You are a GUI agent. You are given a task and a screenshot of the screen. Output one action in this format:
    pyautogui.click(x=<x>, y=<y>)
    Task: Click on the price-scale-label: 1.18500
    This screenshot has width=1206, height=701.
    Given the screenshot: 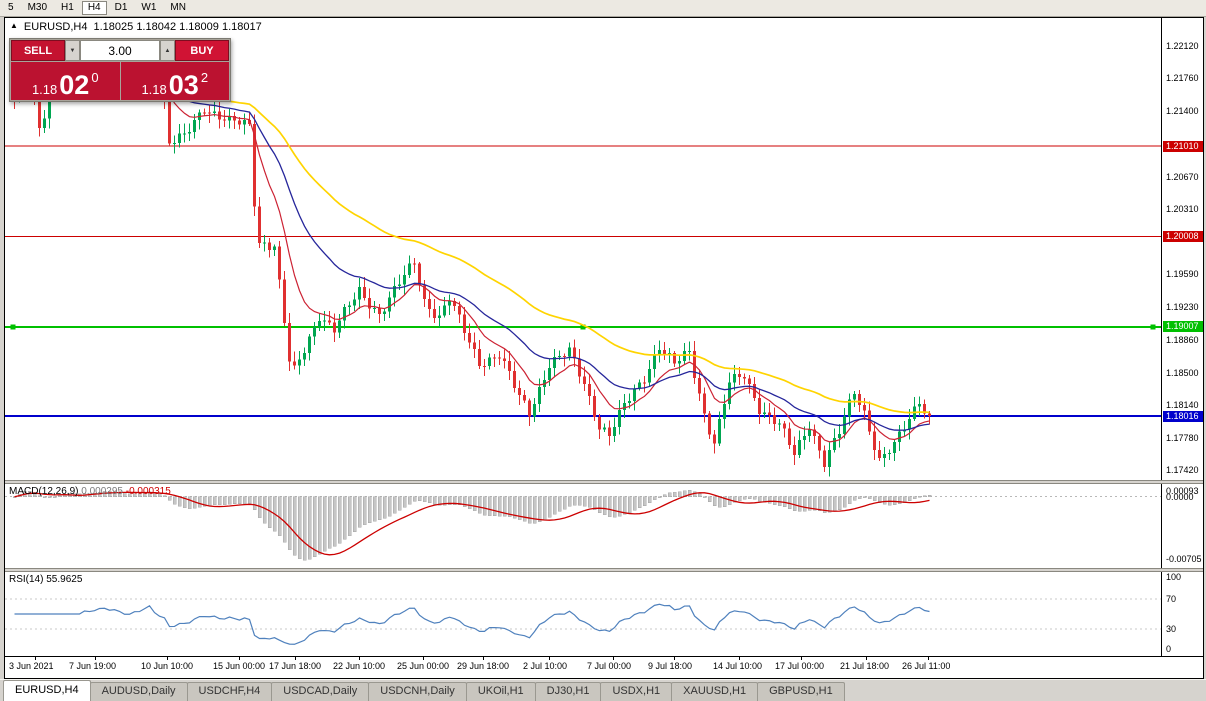 What is the action you would take?
    pyautogui.click(x=1182, y=372)
    